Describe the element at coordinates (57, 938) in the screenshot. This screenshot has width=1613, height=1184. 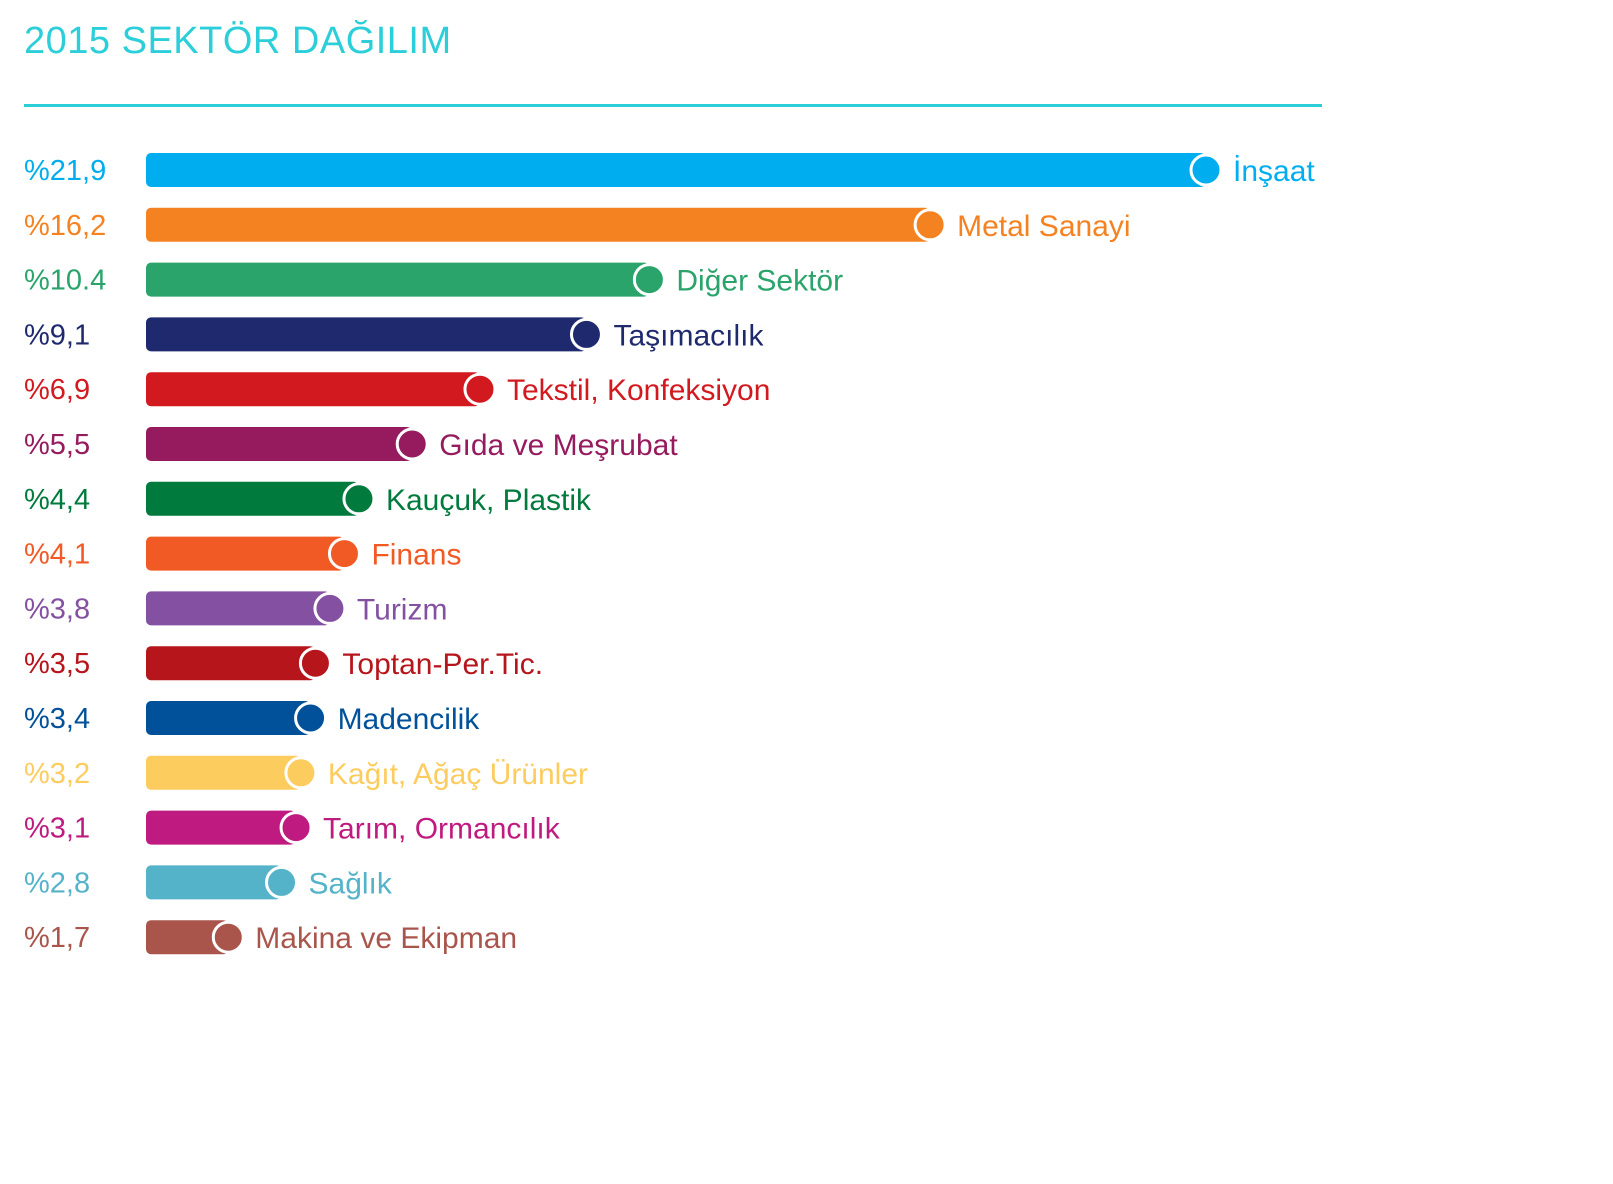
I see `bar-value-label: %1,7` at that location.